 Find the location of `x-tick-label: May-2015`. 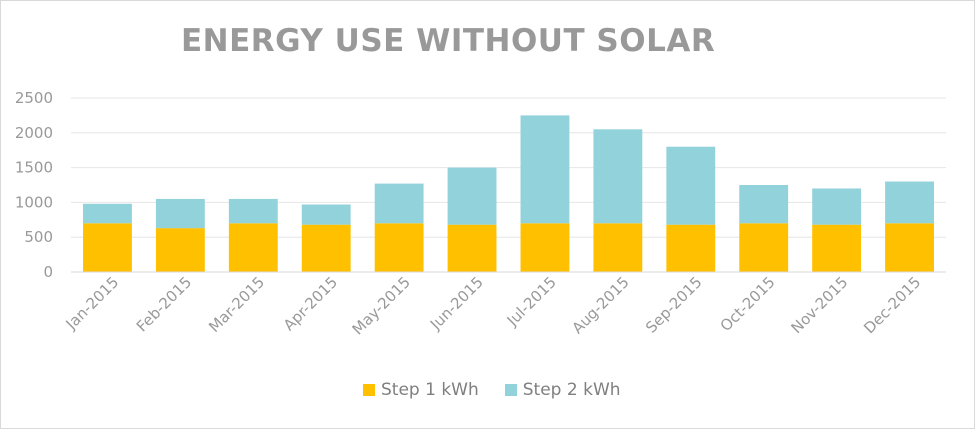

x-tick-label: May-2015 is located at coordinates (381, 305).